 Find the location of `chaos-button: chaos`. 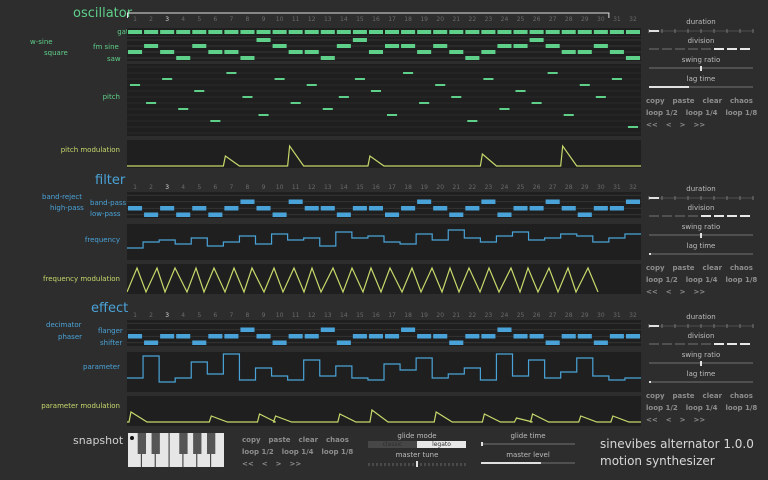

chaos-button: chaos is located at coordinates (741, 101).